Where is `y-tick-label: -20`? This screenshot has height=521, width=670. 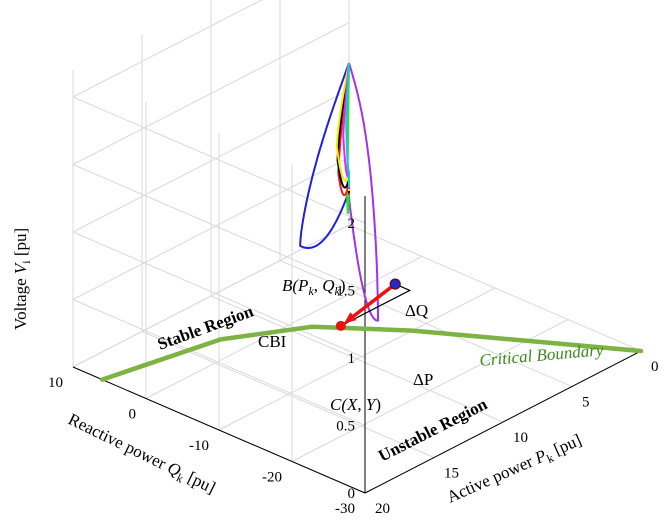 y-tick-label: -20 is located at coordinates (272, 478).